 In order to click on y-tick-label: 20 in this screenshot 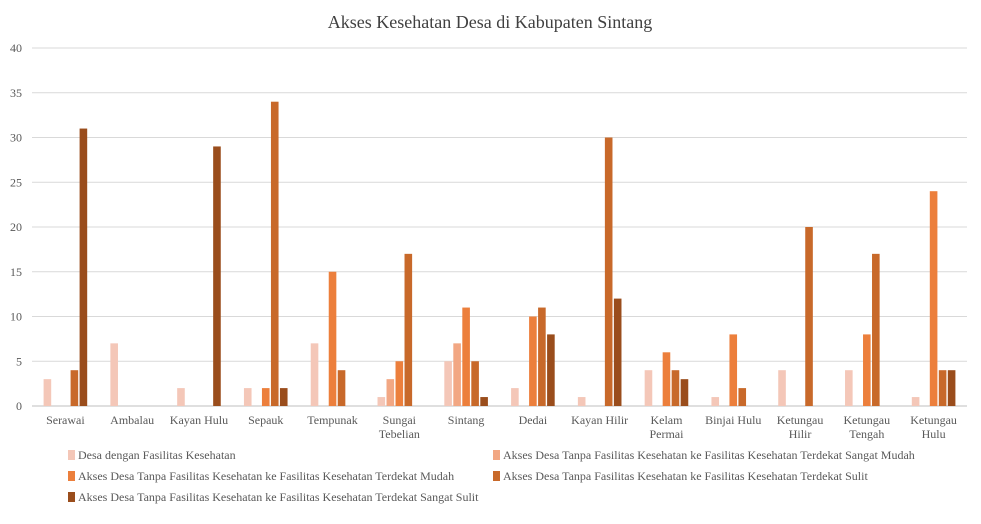, I will do `click(16, 227)`.